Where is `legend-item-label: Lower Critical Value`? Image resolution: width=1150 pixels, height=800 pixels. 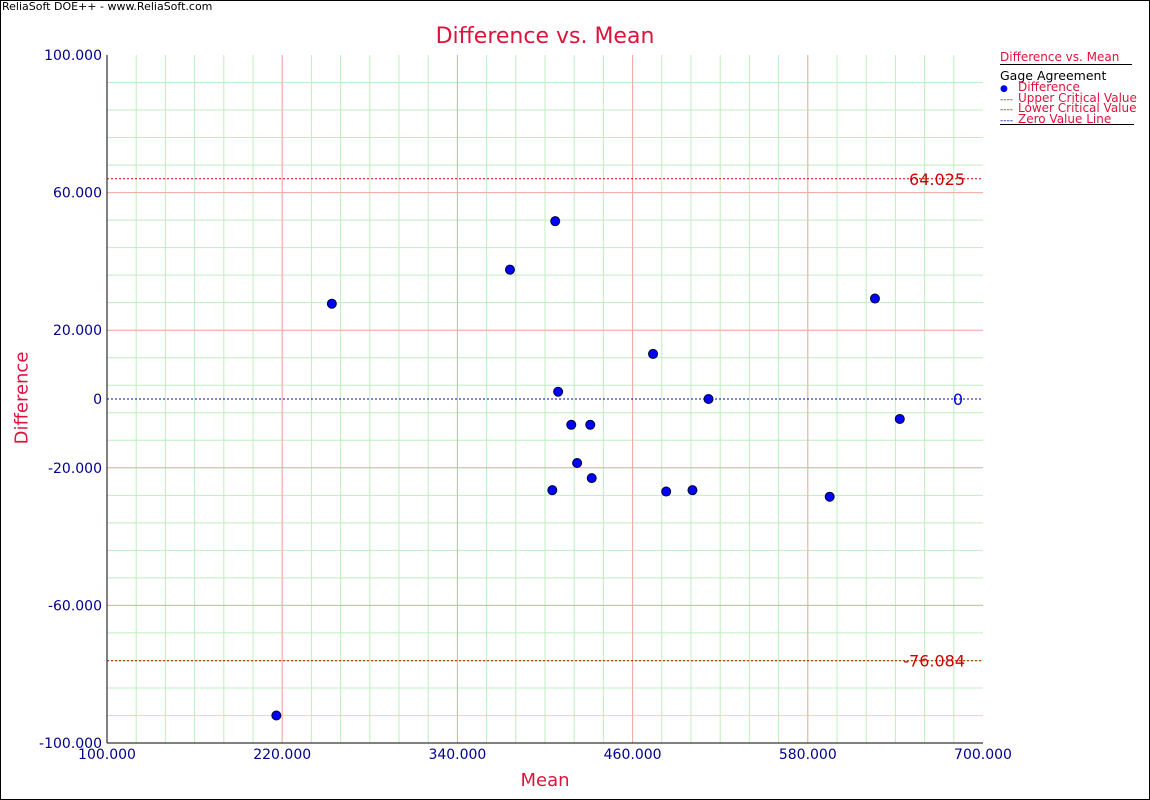
legend-item-label: Lower Critical Value is located at coordinates (1077, 108).